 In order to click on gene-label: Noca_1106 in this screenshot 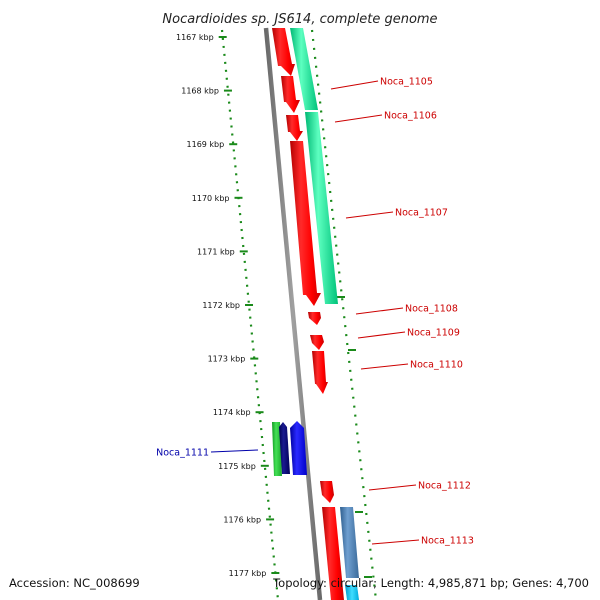, I will do `click(410, 116)`.